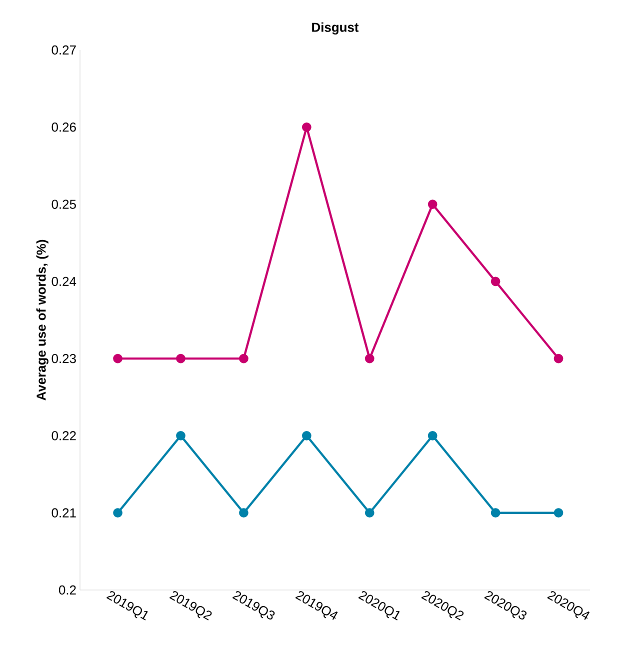  What do you see at coordinates (64, 513) in the screenshot?
I see `y-tick-label: 0.21` at bounding box center [64, 513].